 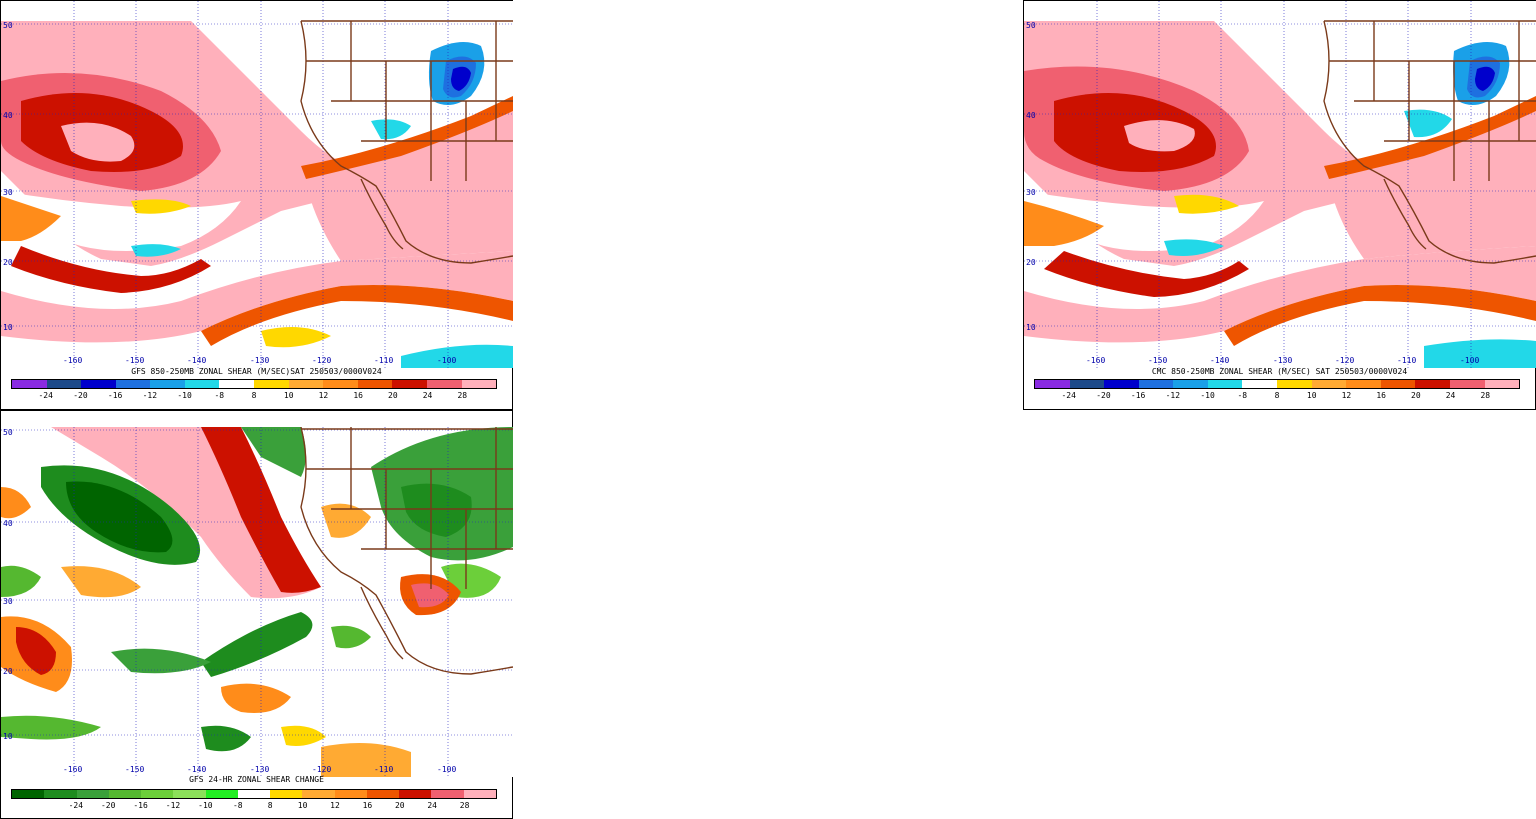 I want to click on gfs-color-scale, so click(x=254, y=384).